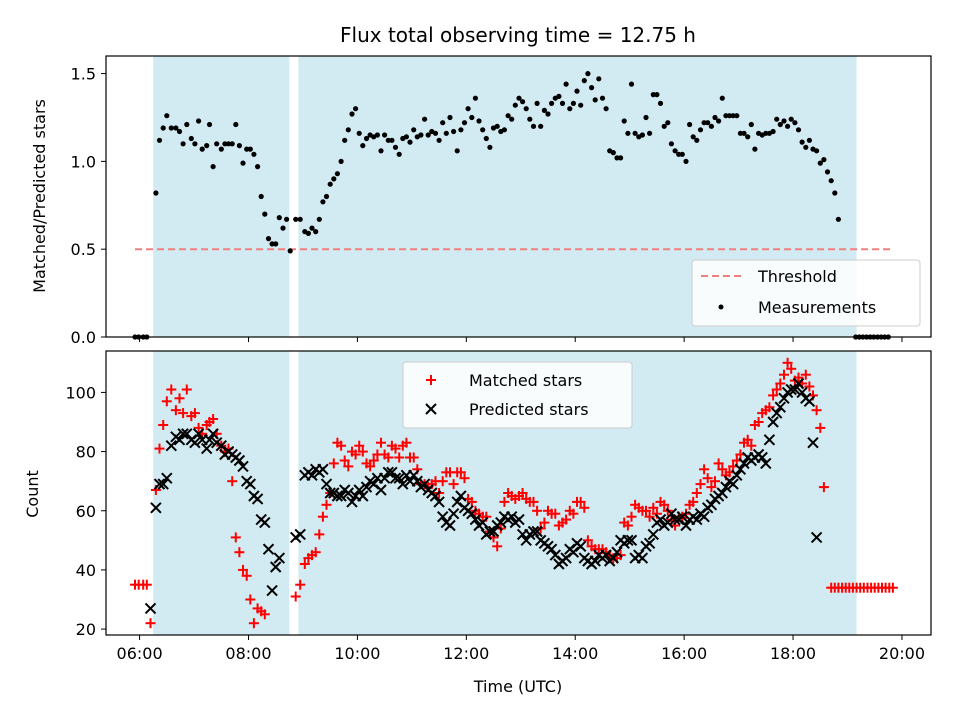 This screenshot has width=960, height=720. I want to click on bottom-x-ticks: 06:00 08:00 10:00 12:00 14:00 16:00 18:00 20:00, so click(521, 649).